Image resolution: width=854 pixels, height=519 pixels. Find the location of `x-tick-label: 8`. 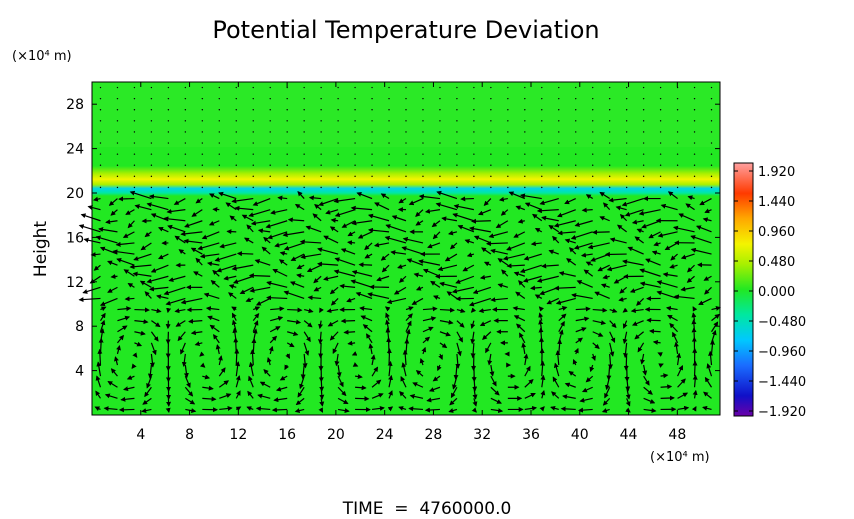

x-tick-label: 8 is located at coordinates (189, 435).